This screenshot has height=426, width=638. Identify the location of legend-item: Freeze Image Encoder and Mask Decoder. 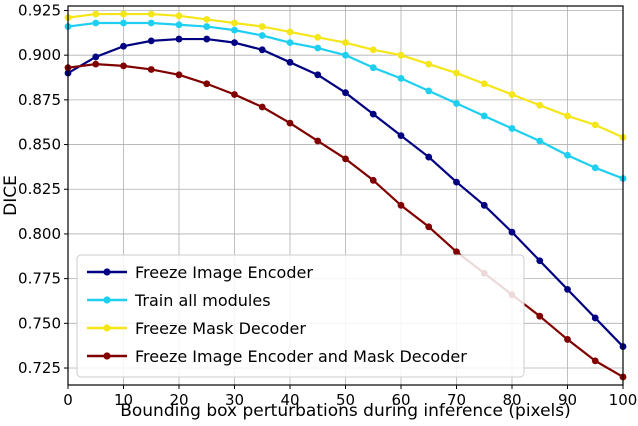
(277, 356).